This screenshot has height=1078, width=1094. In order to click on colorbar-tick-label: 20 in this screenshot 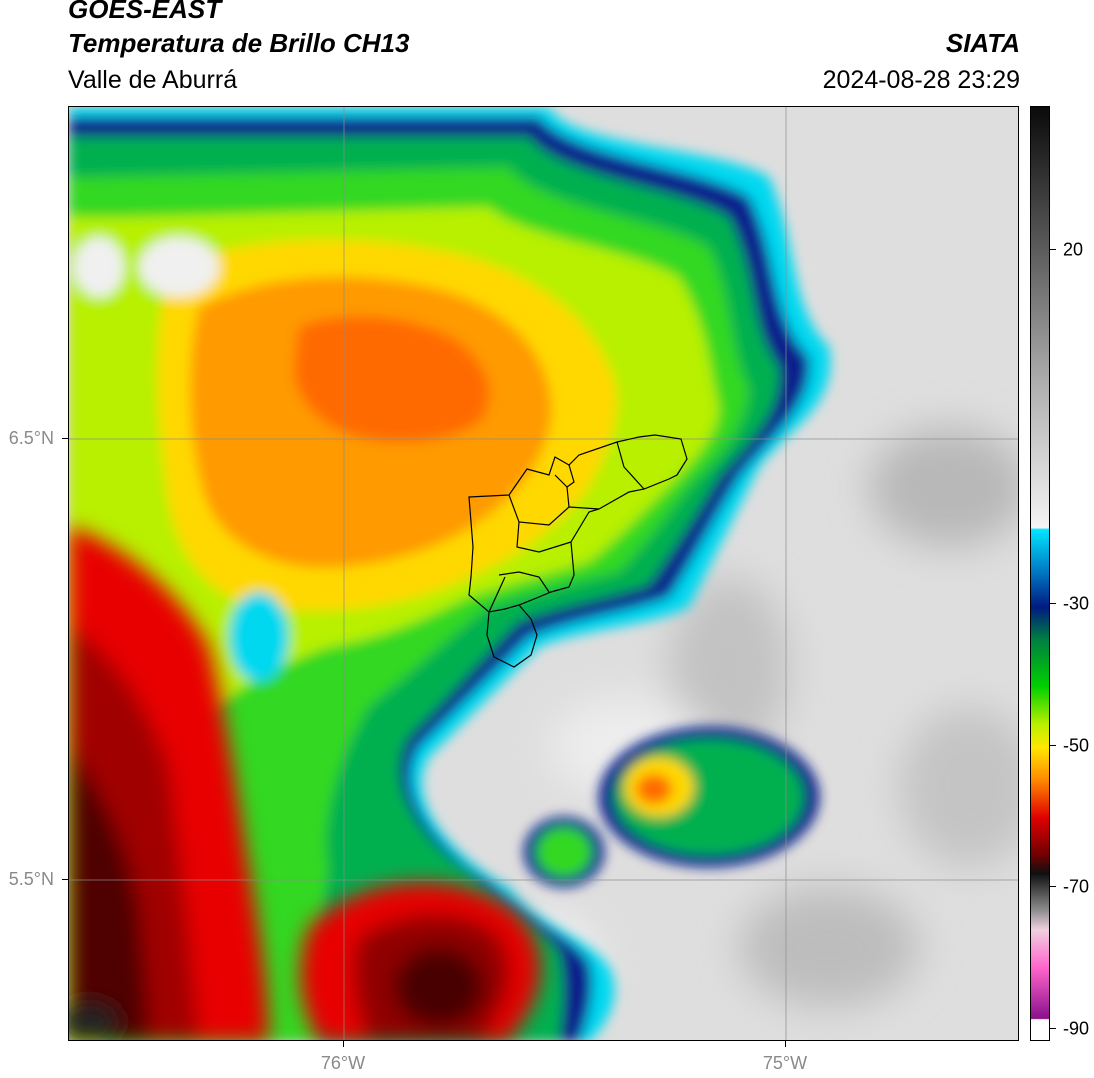, I will do `click(1073, 249)`.